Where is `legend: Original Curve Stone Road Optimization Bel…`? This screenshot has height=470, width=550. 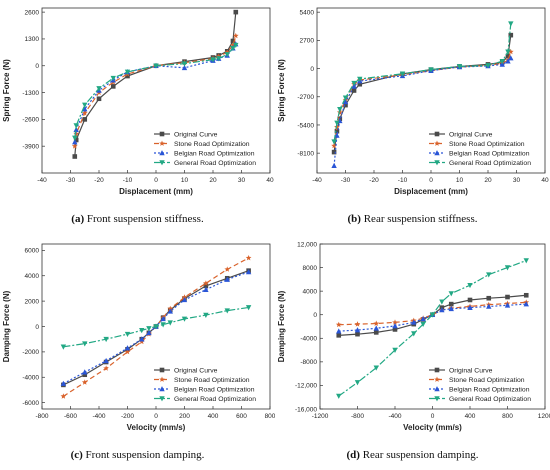
legend: Original Curve Stone Road Optimization Bel… is located at coordinates (205, 149).